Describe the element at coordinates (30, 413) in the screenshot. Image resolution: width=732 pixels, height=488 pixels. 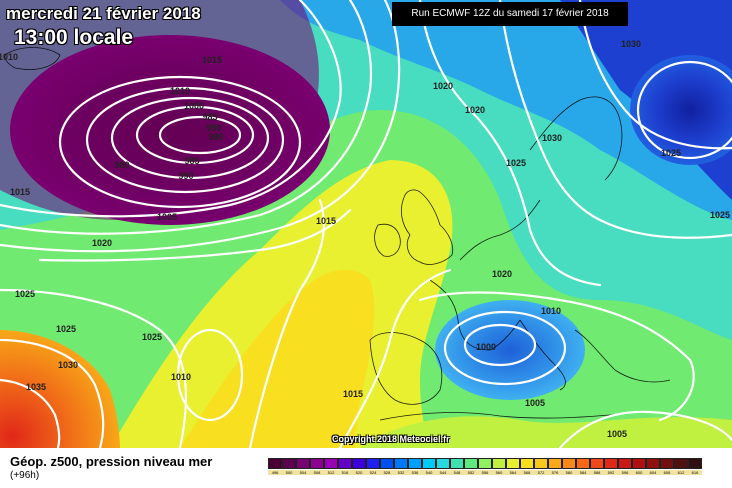
I see `isobar-1035-sw` at that location.